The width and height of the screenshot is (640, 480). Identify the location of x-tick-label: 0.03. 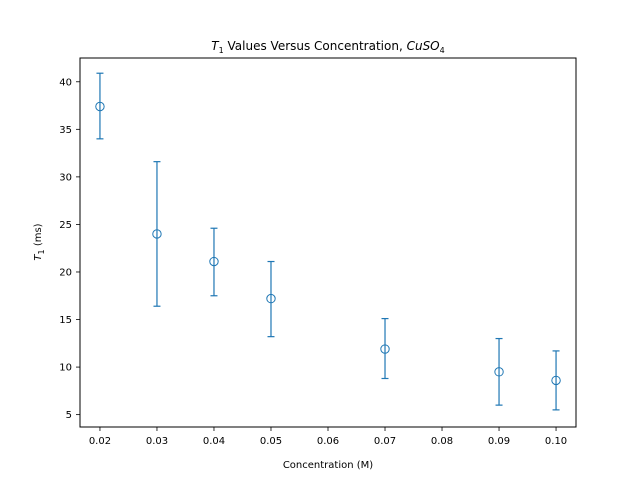
(157, 441).